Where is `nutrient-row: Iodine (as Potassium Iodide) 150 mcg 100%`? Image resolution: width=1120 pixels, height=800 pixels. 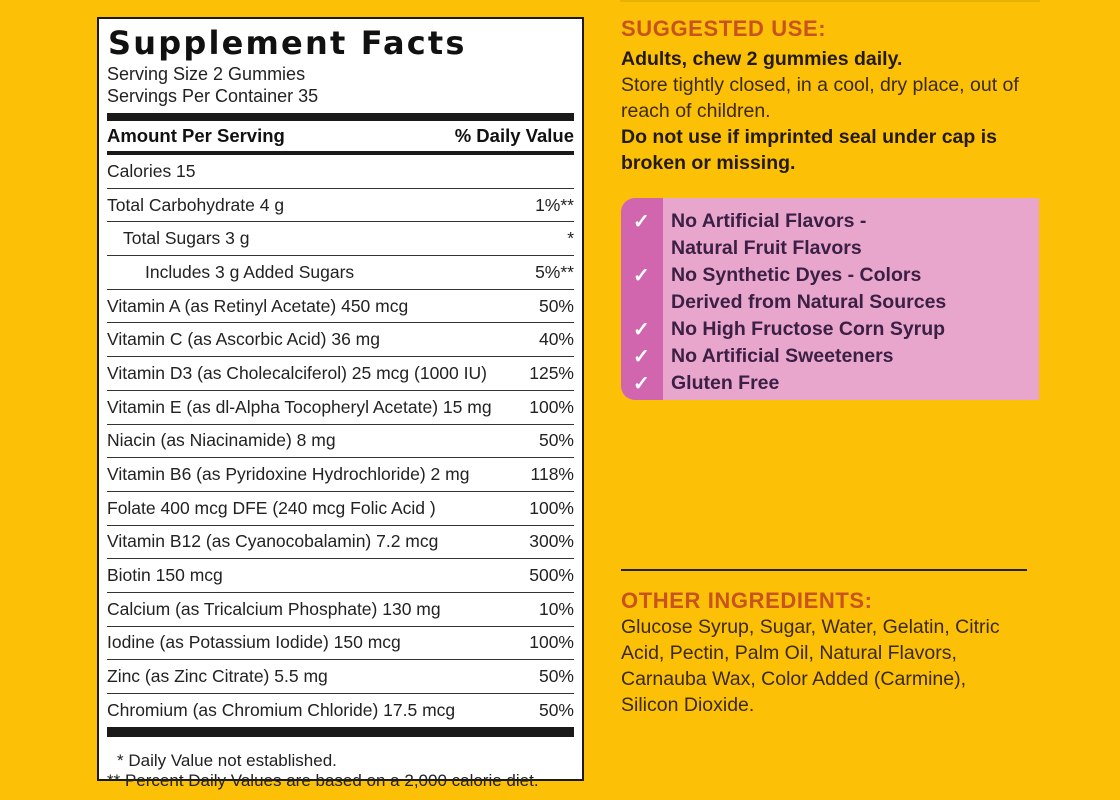
nutrient-row: Iodine (as Potassium Iodide) 150 mcg 100% is located at coordinates (340, 644).